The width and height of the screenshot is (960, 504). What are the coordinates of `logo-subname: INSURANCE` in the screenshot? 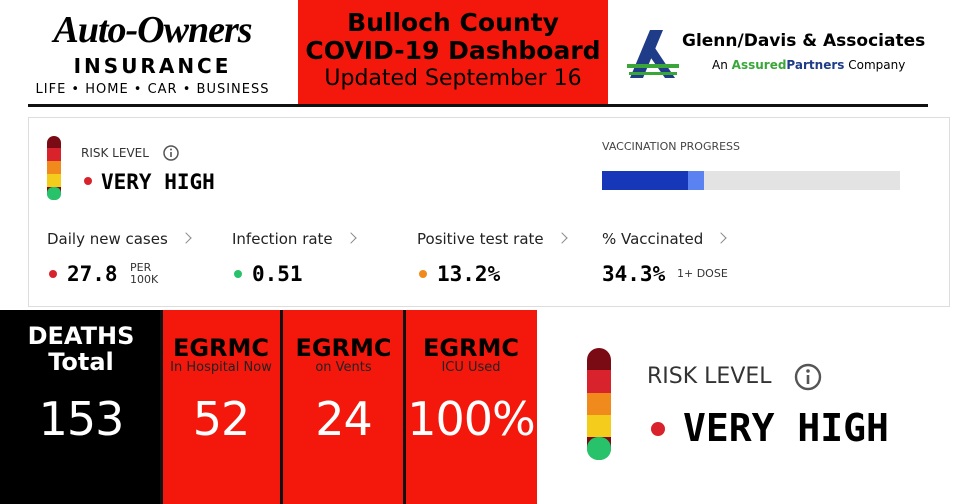 It's located at (152, 66).